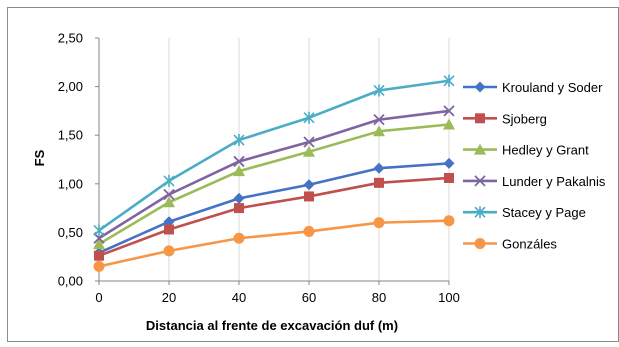  Describe the element at coordinates (70, 86) in the screenshot. I see `y-tick-label: 2,00` at that location.